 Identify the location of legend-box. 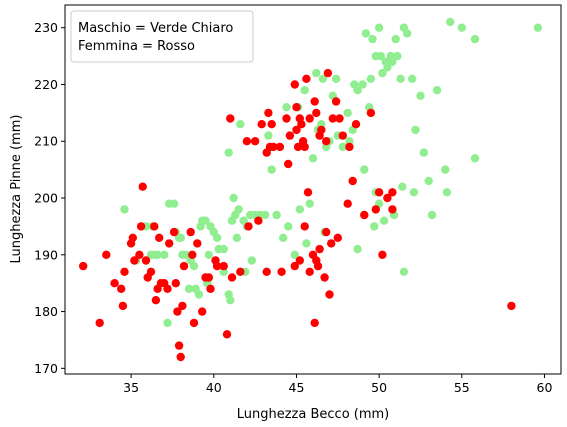
(162, 36).